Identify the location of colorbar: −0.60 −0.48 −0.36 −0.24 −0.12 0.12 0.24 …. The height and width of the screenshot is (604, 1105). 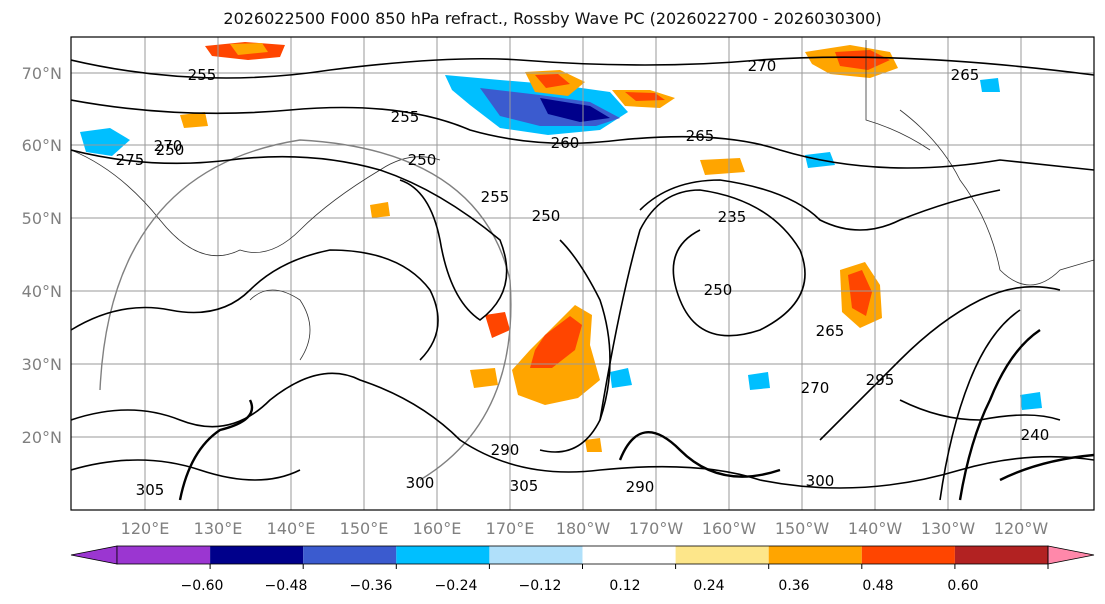
(582, 569).